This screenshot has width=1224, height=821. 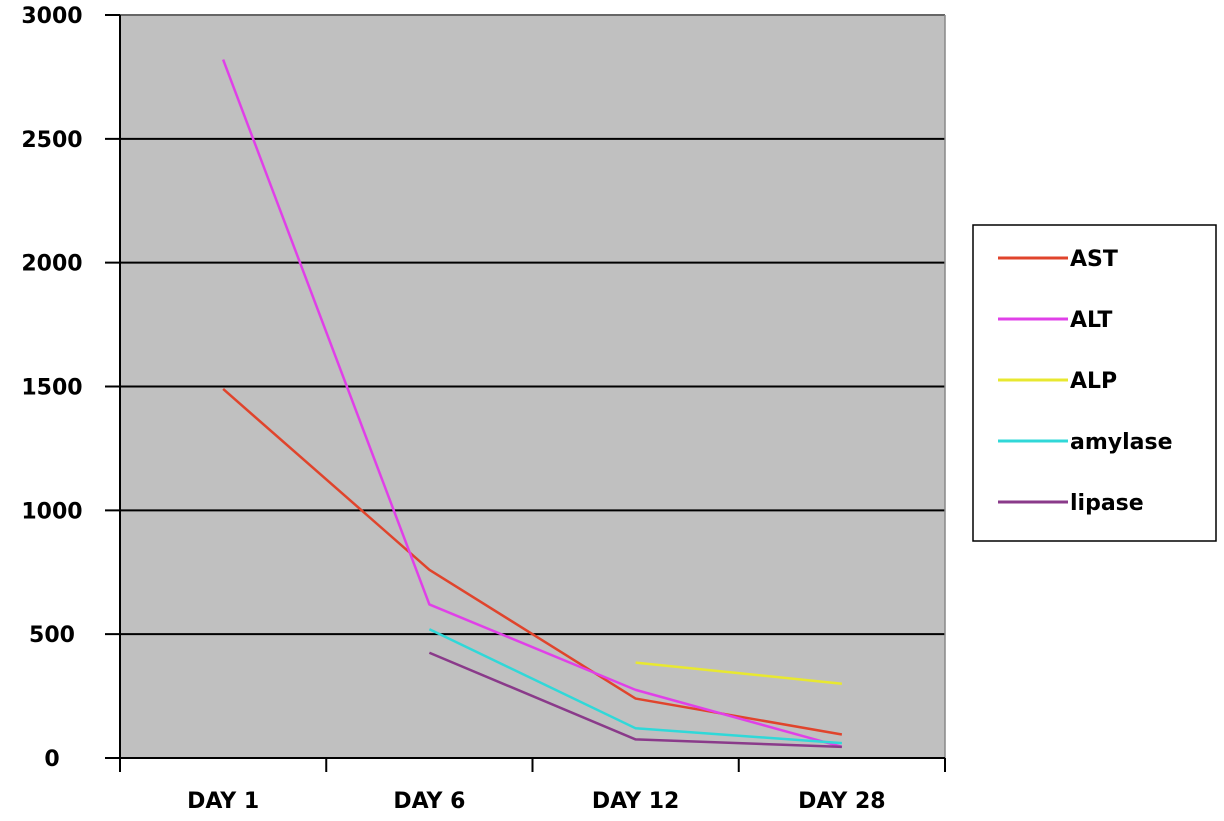 What do you see at coordinates (635, 700) in the screenshot?
I see `series-line-lipase` at bounding box center [635, 700].